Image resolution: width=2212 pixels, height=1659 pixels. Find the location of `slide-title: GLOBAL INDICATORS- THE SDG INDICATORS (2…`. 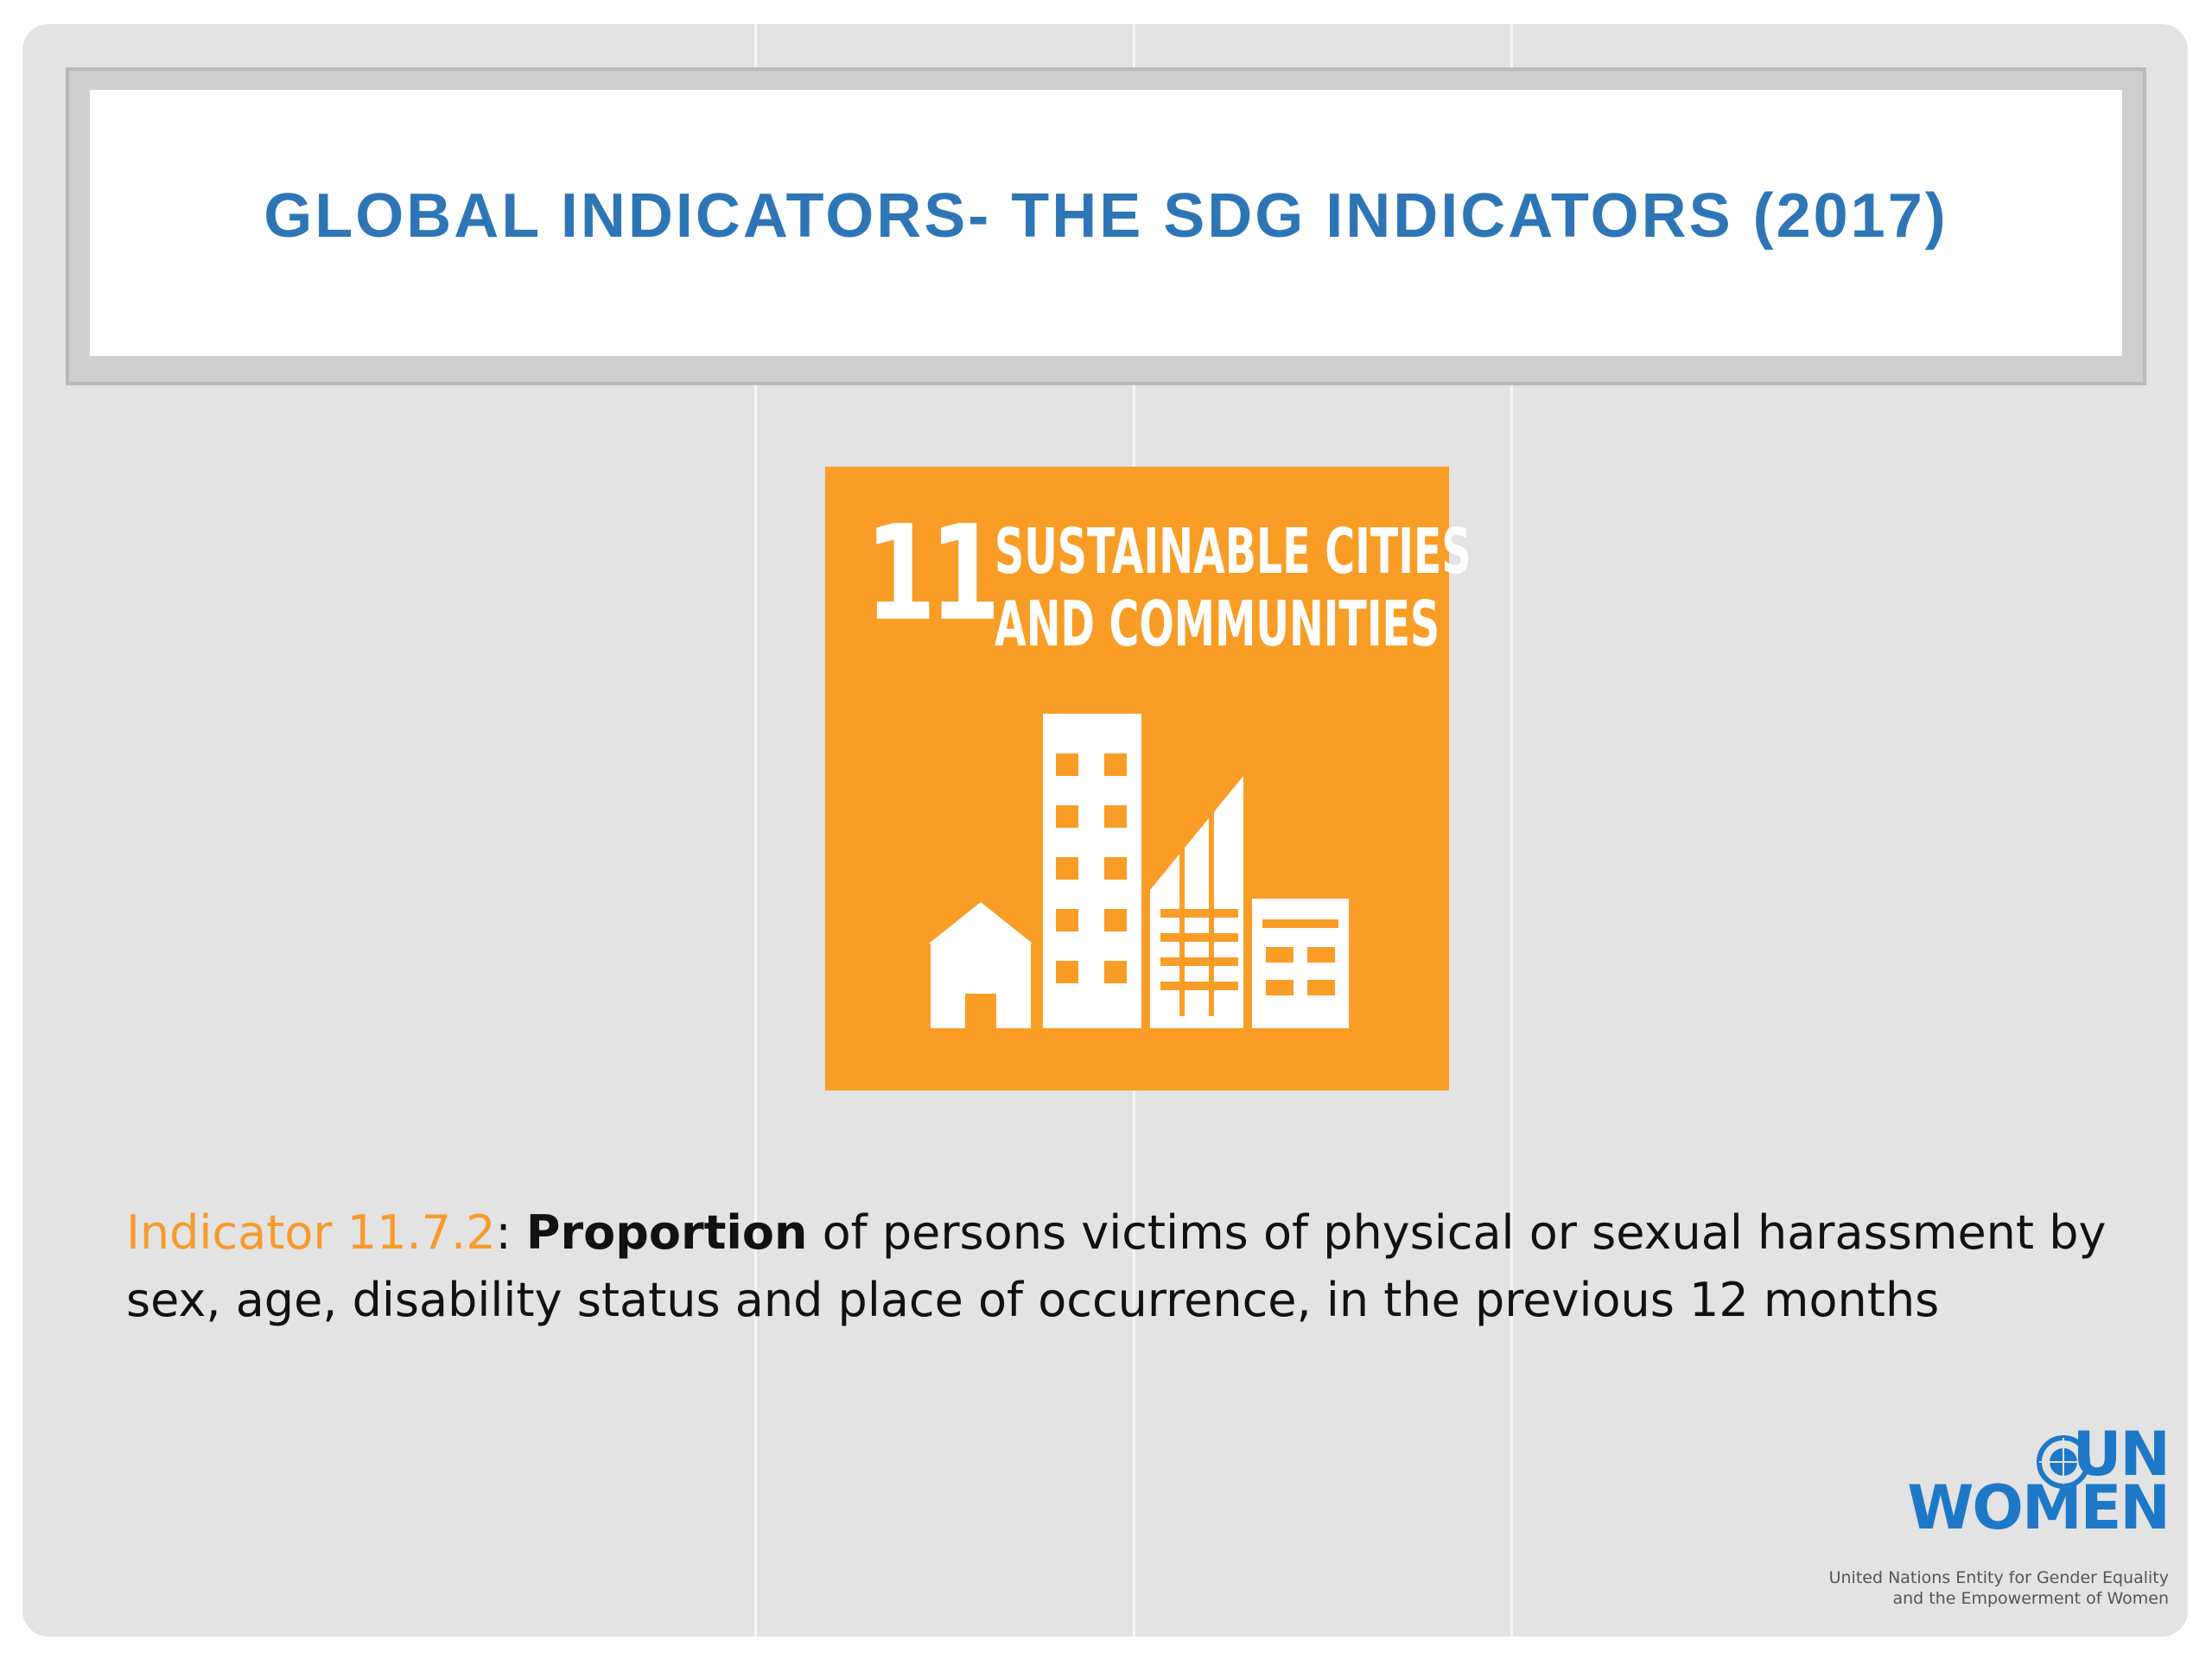

slide-title: GLOBAL INDICATORS- THE SDG INDICATORS (2… is located at coordinates (1106, 216).